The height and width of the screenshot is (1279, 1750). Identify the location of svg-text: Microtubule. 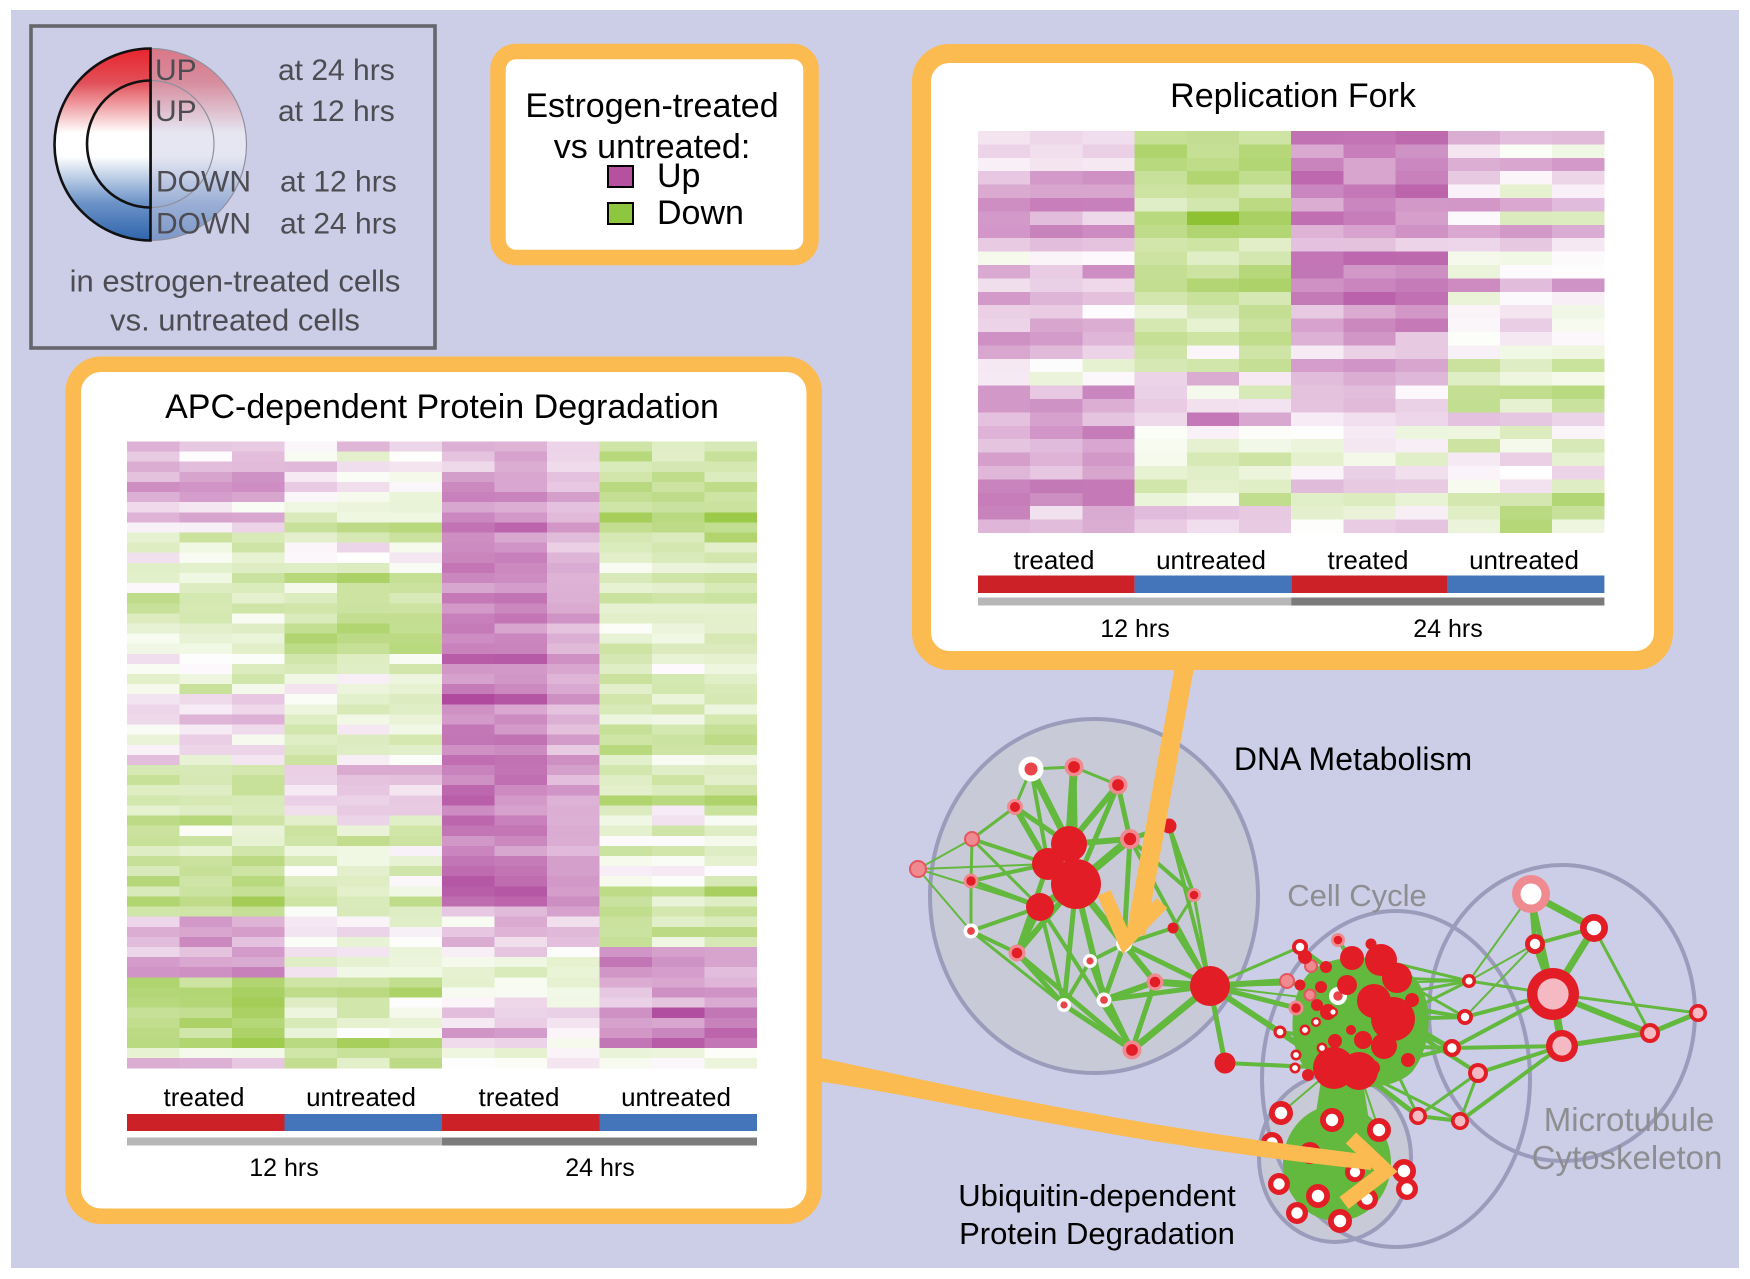
(1629, 1119).